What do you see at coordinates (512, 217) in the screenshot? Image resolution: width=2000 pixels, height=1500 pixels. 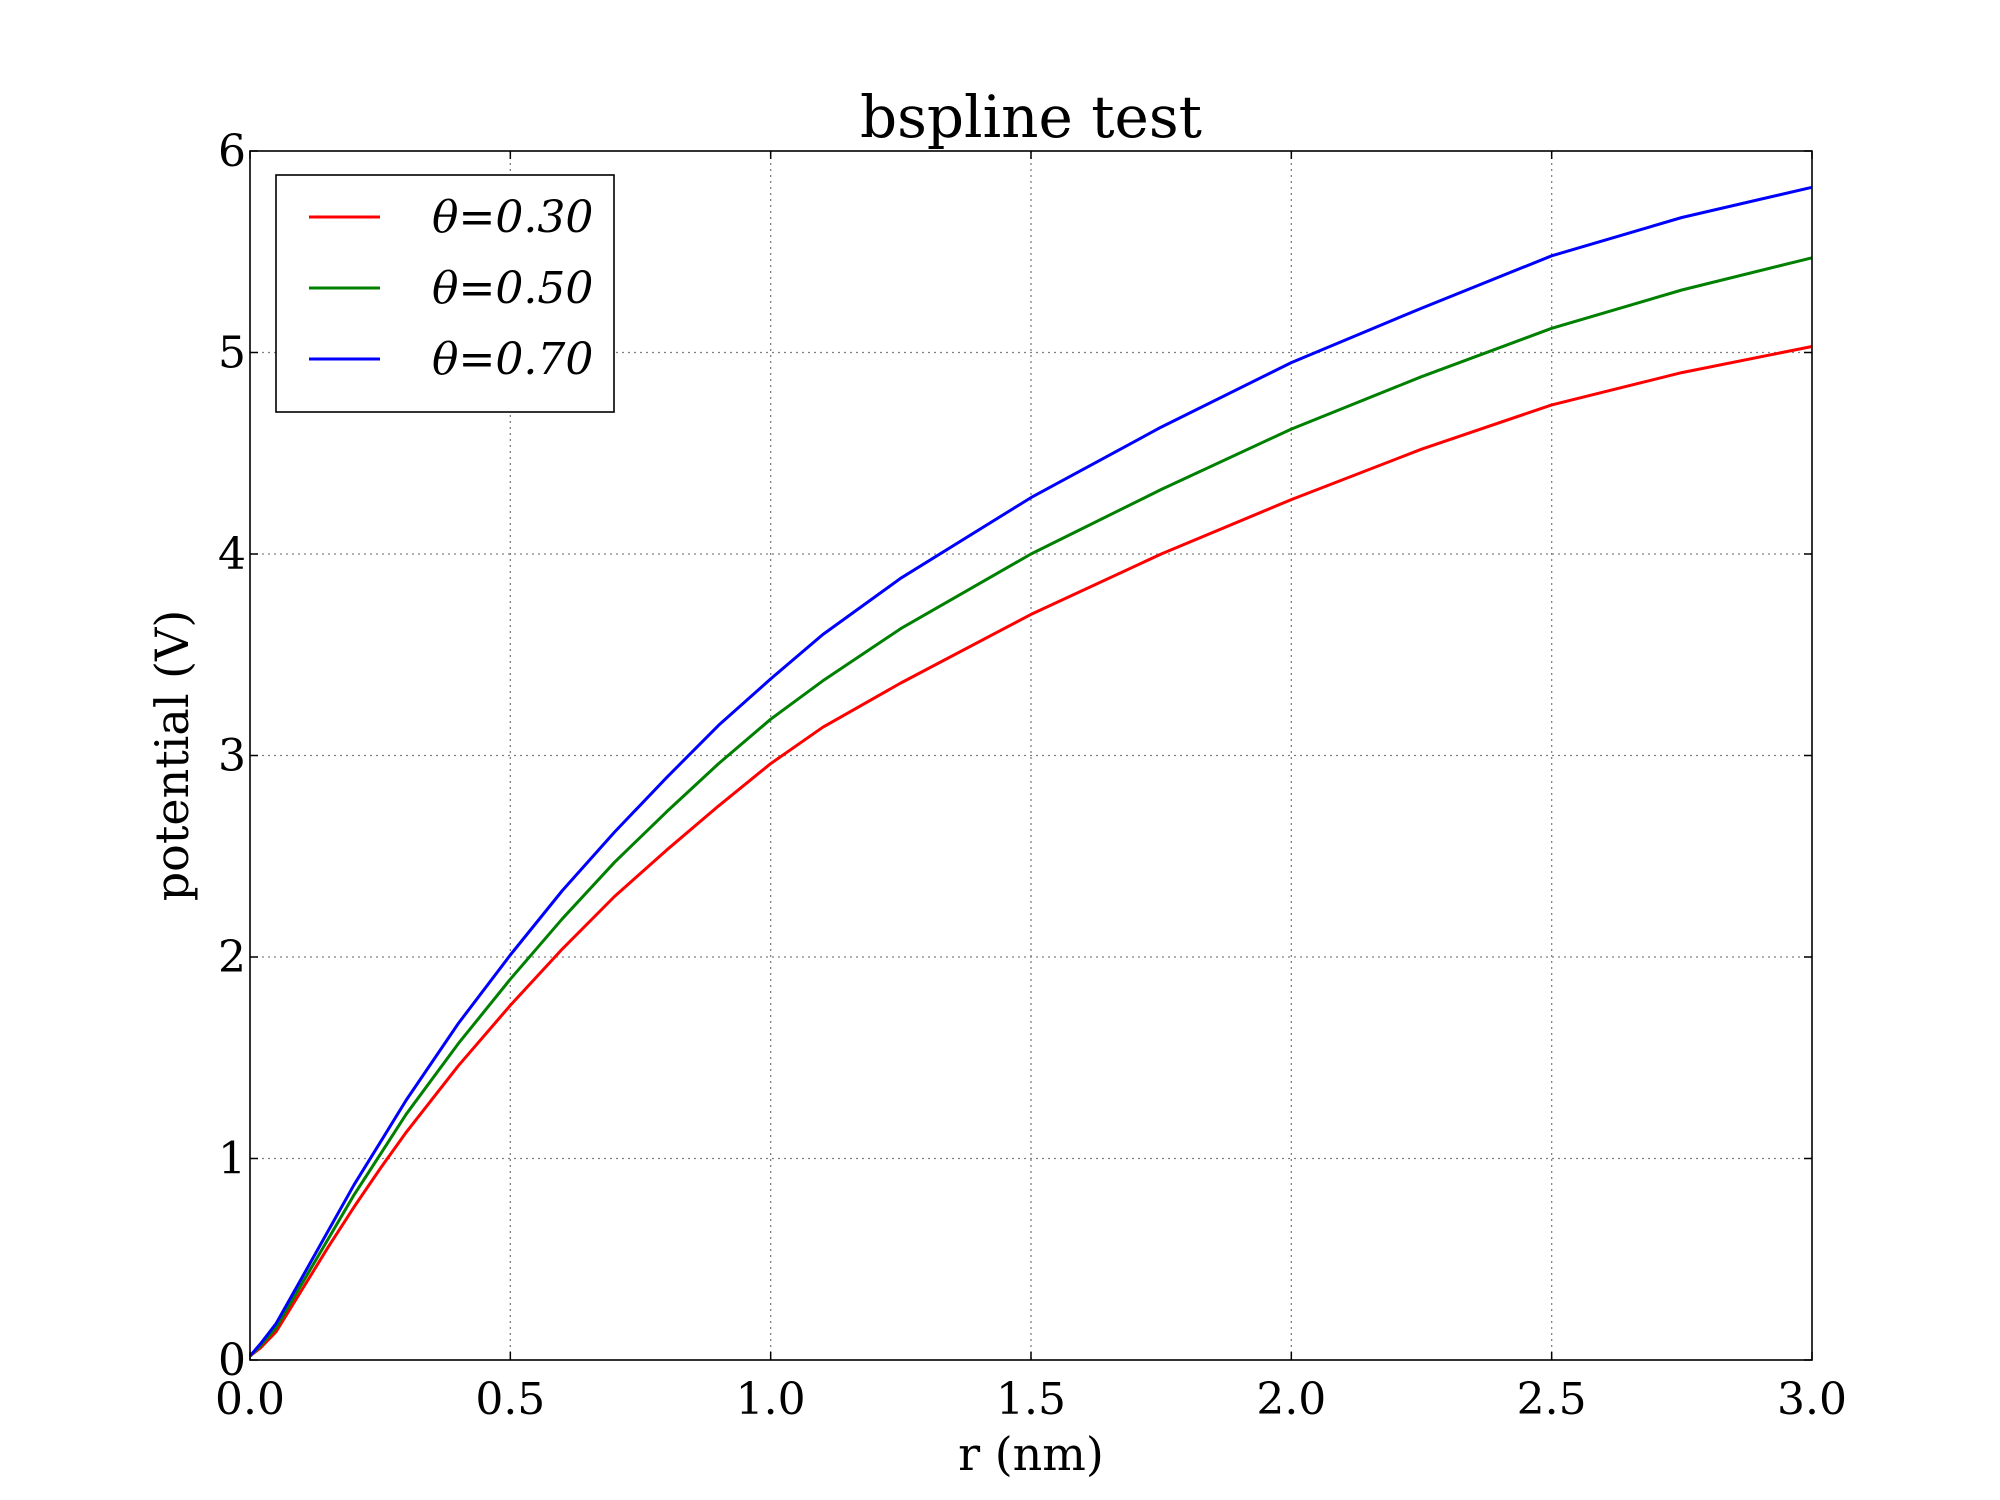 I see `legend-label-1: θ=0.30` at bounding box center [512, 217].